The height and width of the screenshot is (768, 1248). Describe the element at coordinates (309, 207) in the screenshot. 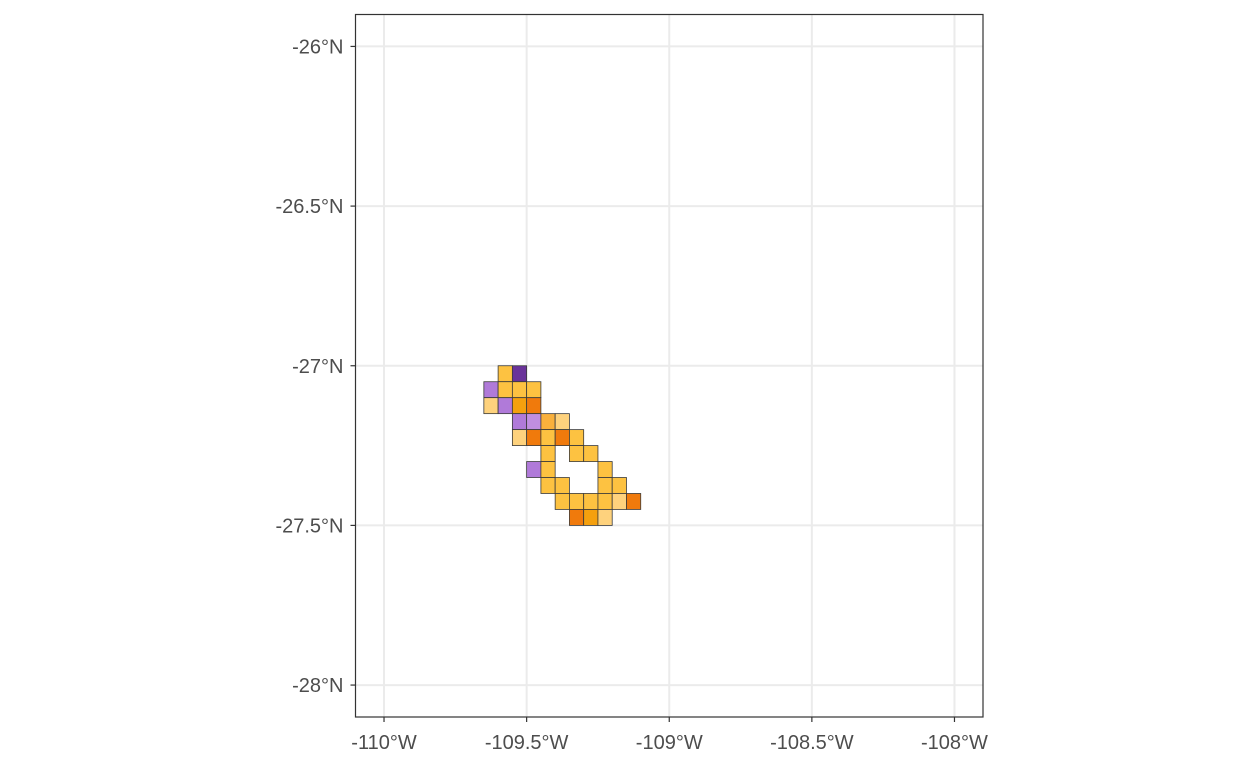

I see `y-tick-label: -26.5°N` at that location.